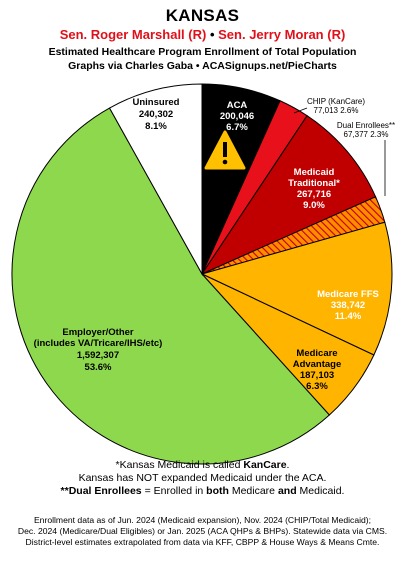 This screenshot has height=568, width=405. Describe the element at coordinates (314, 205) in the screenshot. I see `medicaid-percent: 9.0%` at that location.